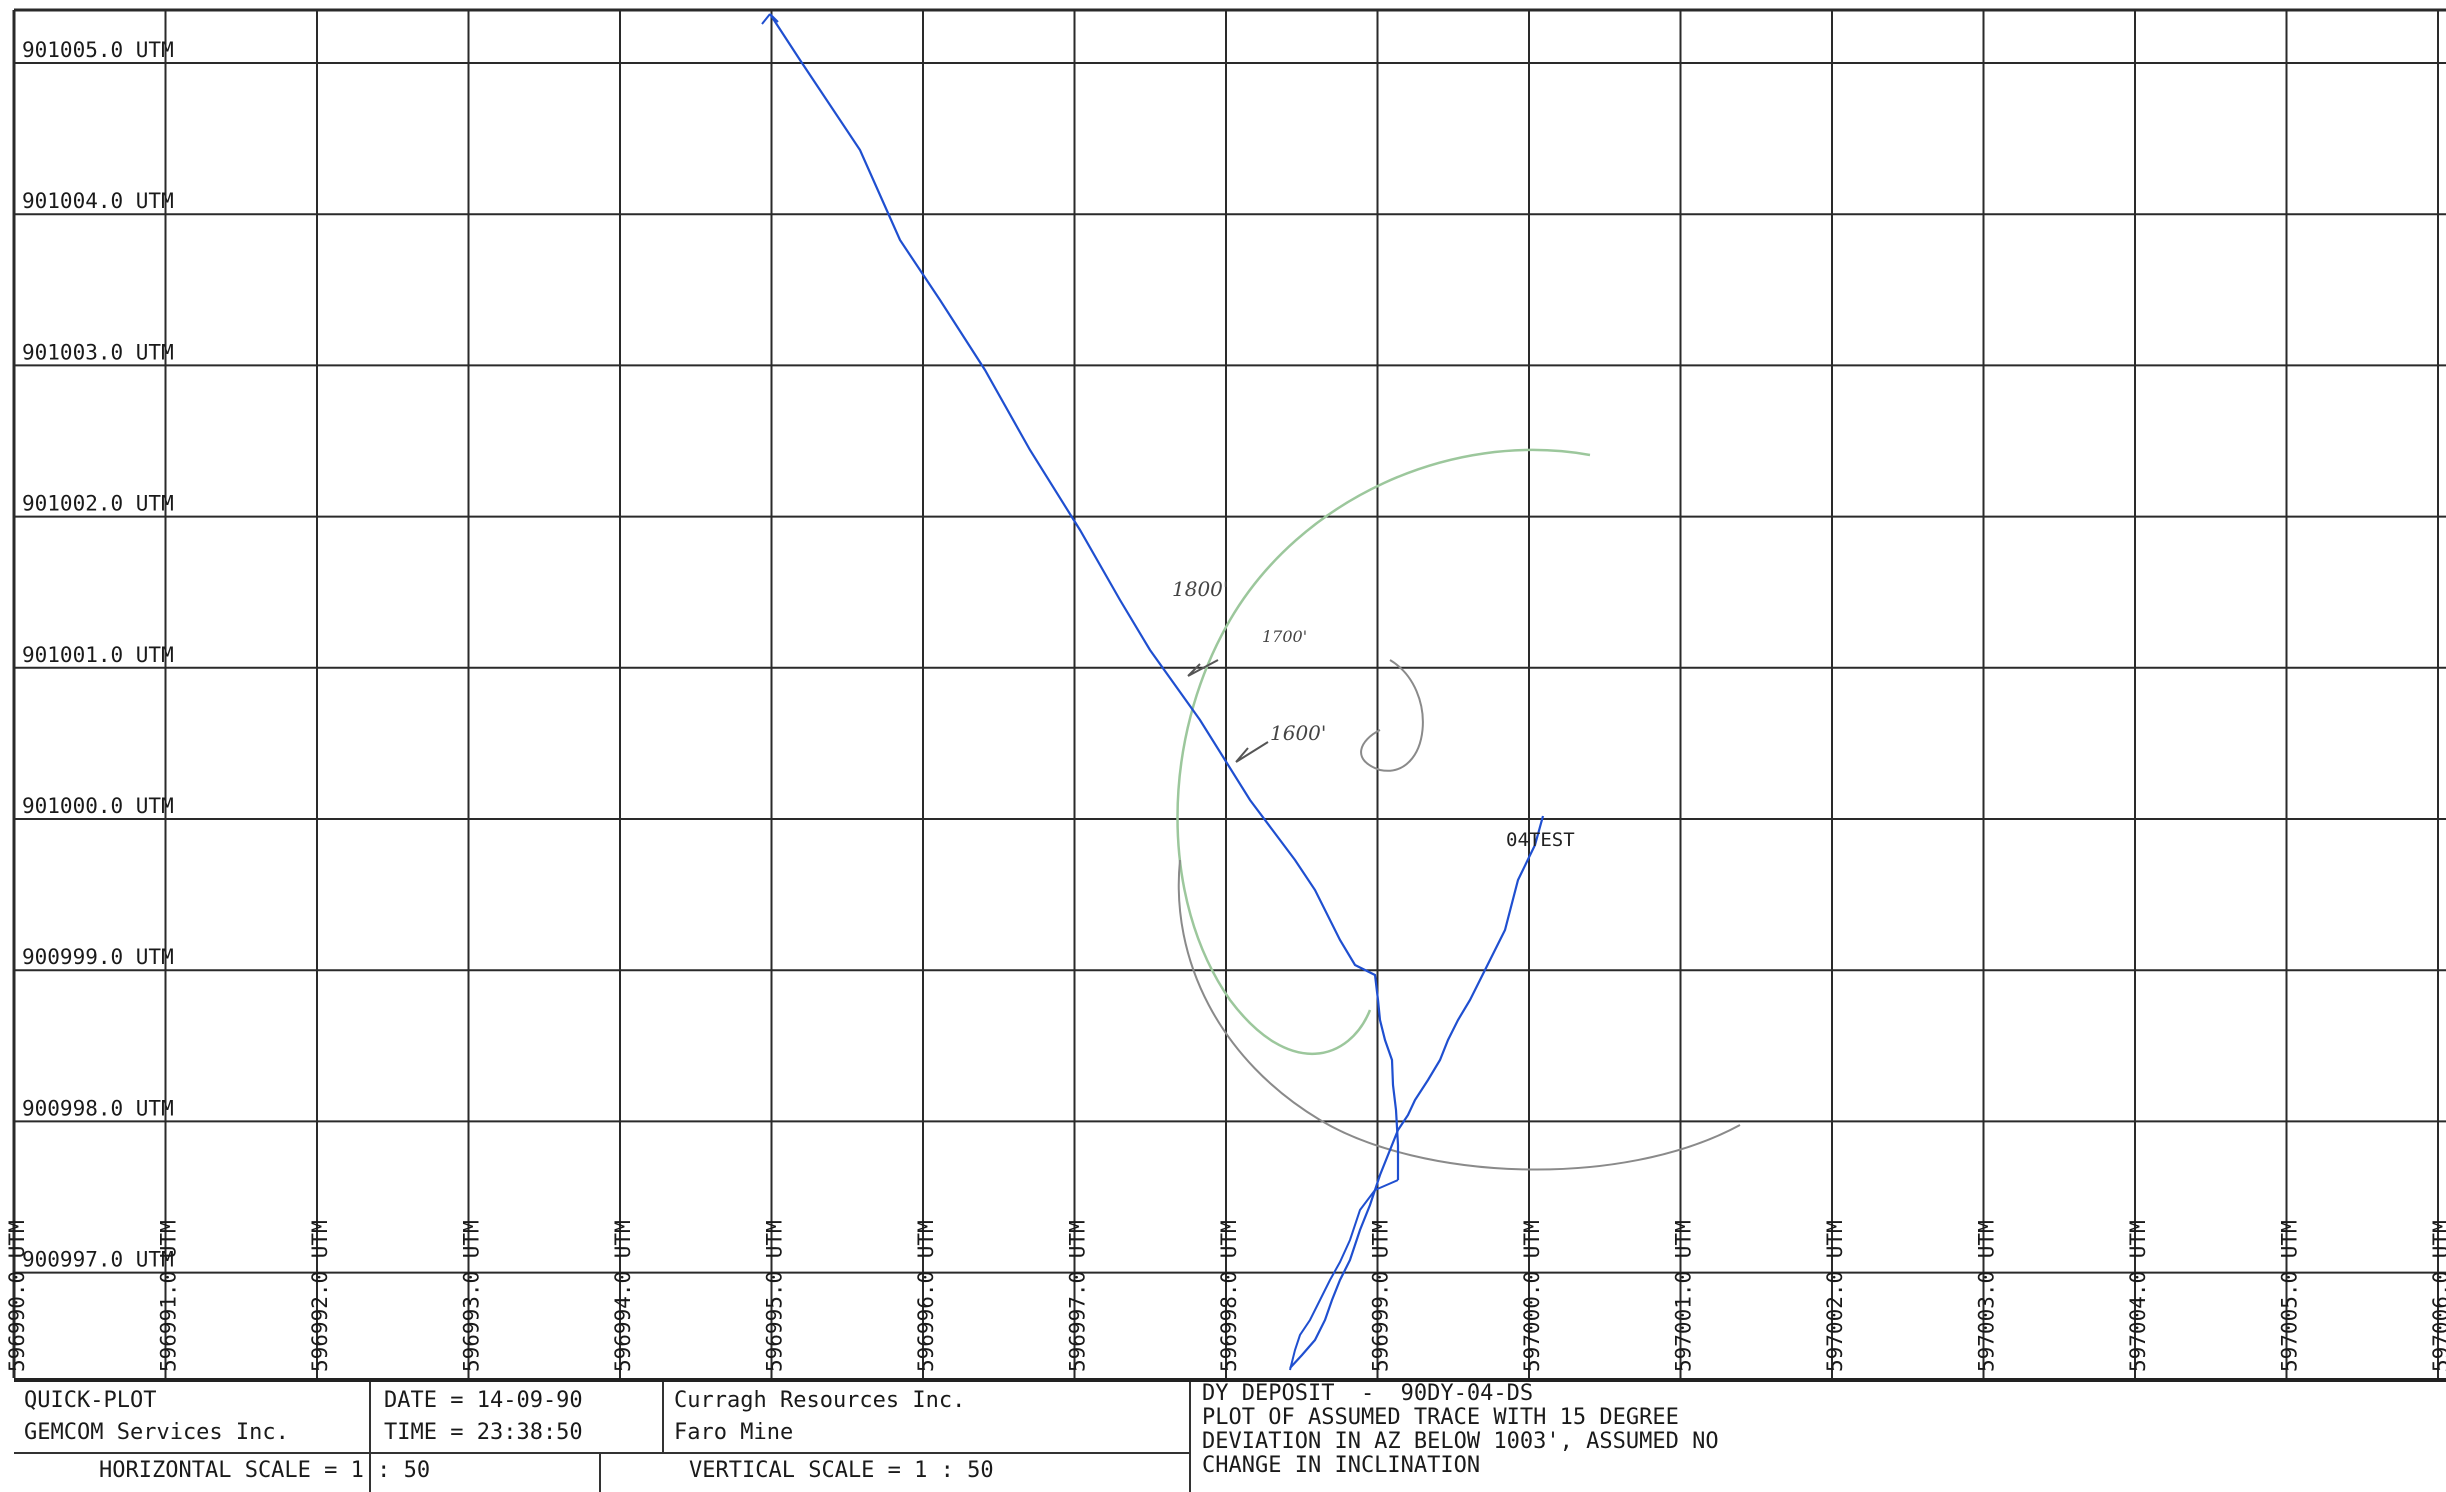 This screenshot has height=1492, width=2446. I want to click on easting-label: 597002.0 UTM, so click(1835, 1296).